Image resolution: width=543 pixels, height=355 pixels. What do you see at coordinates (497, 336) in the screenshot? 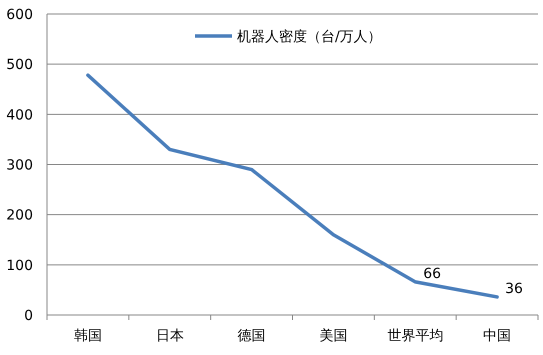
I see `x-tick-label: 中国` at bounding box center [497, 336].